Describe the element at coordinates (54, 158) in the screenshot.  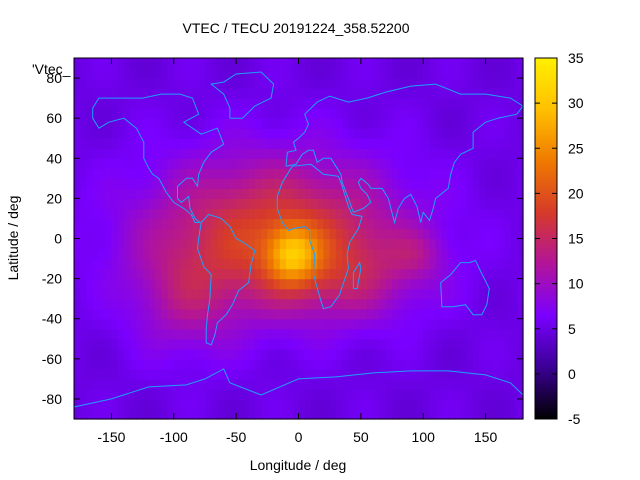
I see `y-tick-label: 40` at that location.